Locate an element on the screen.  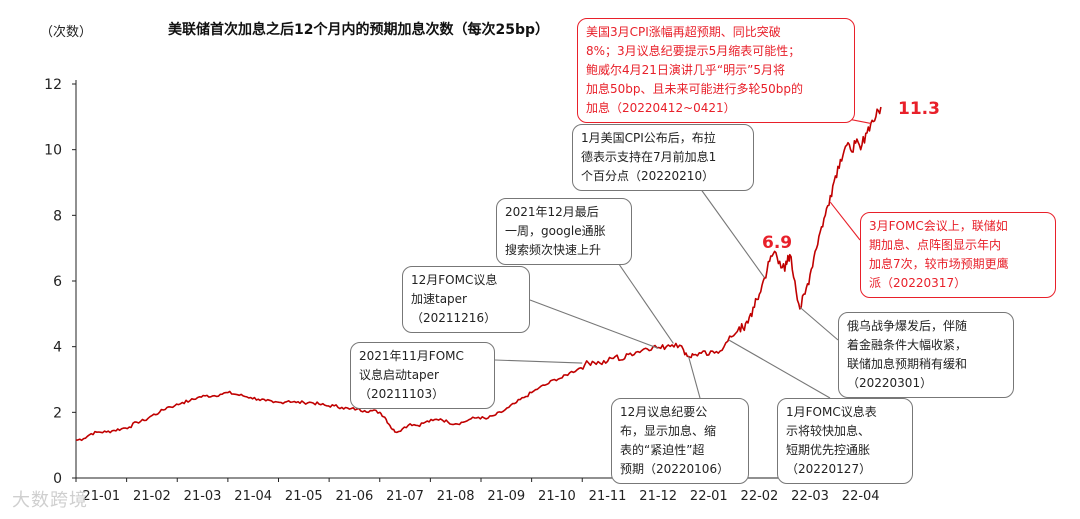
y-tick-label: 6 is located at coordinates (57, 282).